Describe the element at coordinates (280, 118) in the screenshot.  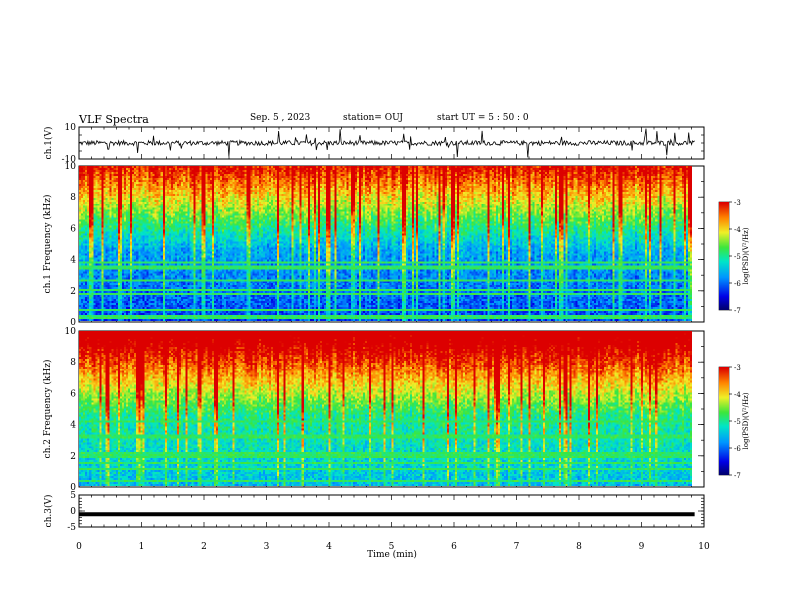
I see `header-date: Sep. 5 , 2023` at that location.